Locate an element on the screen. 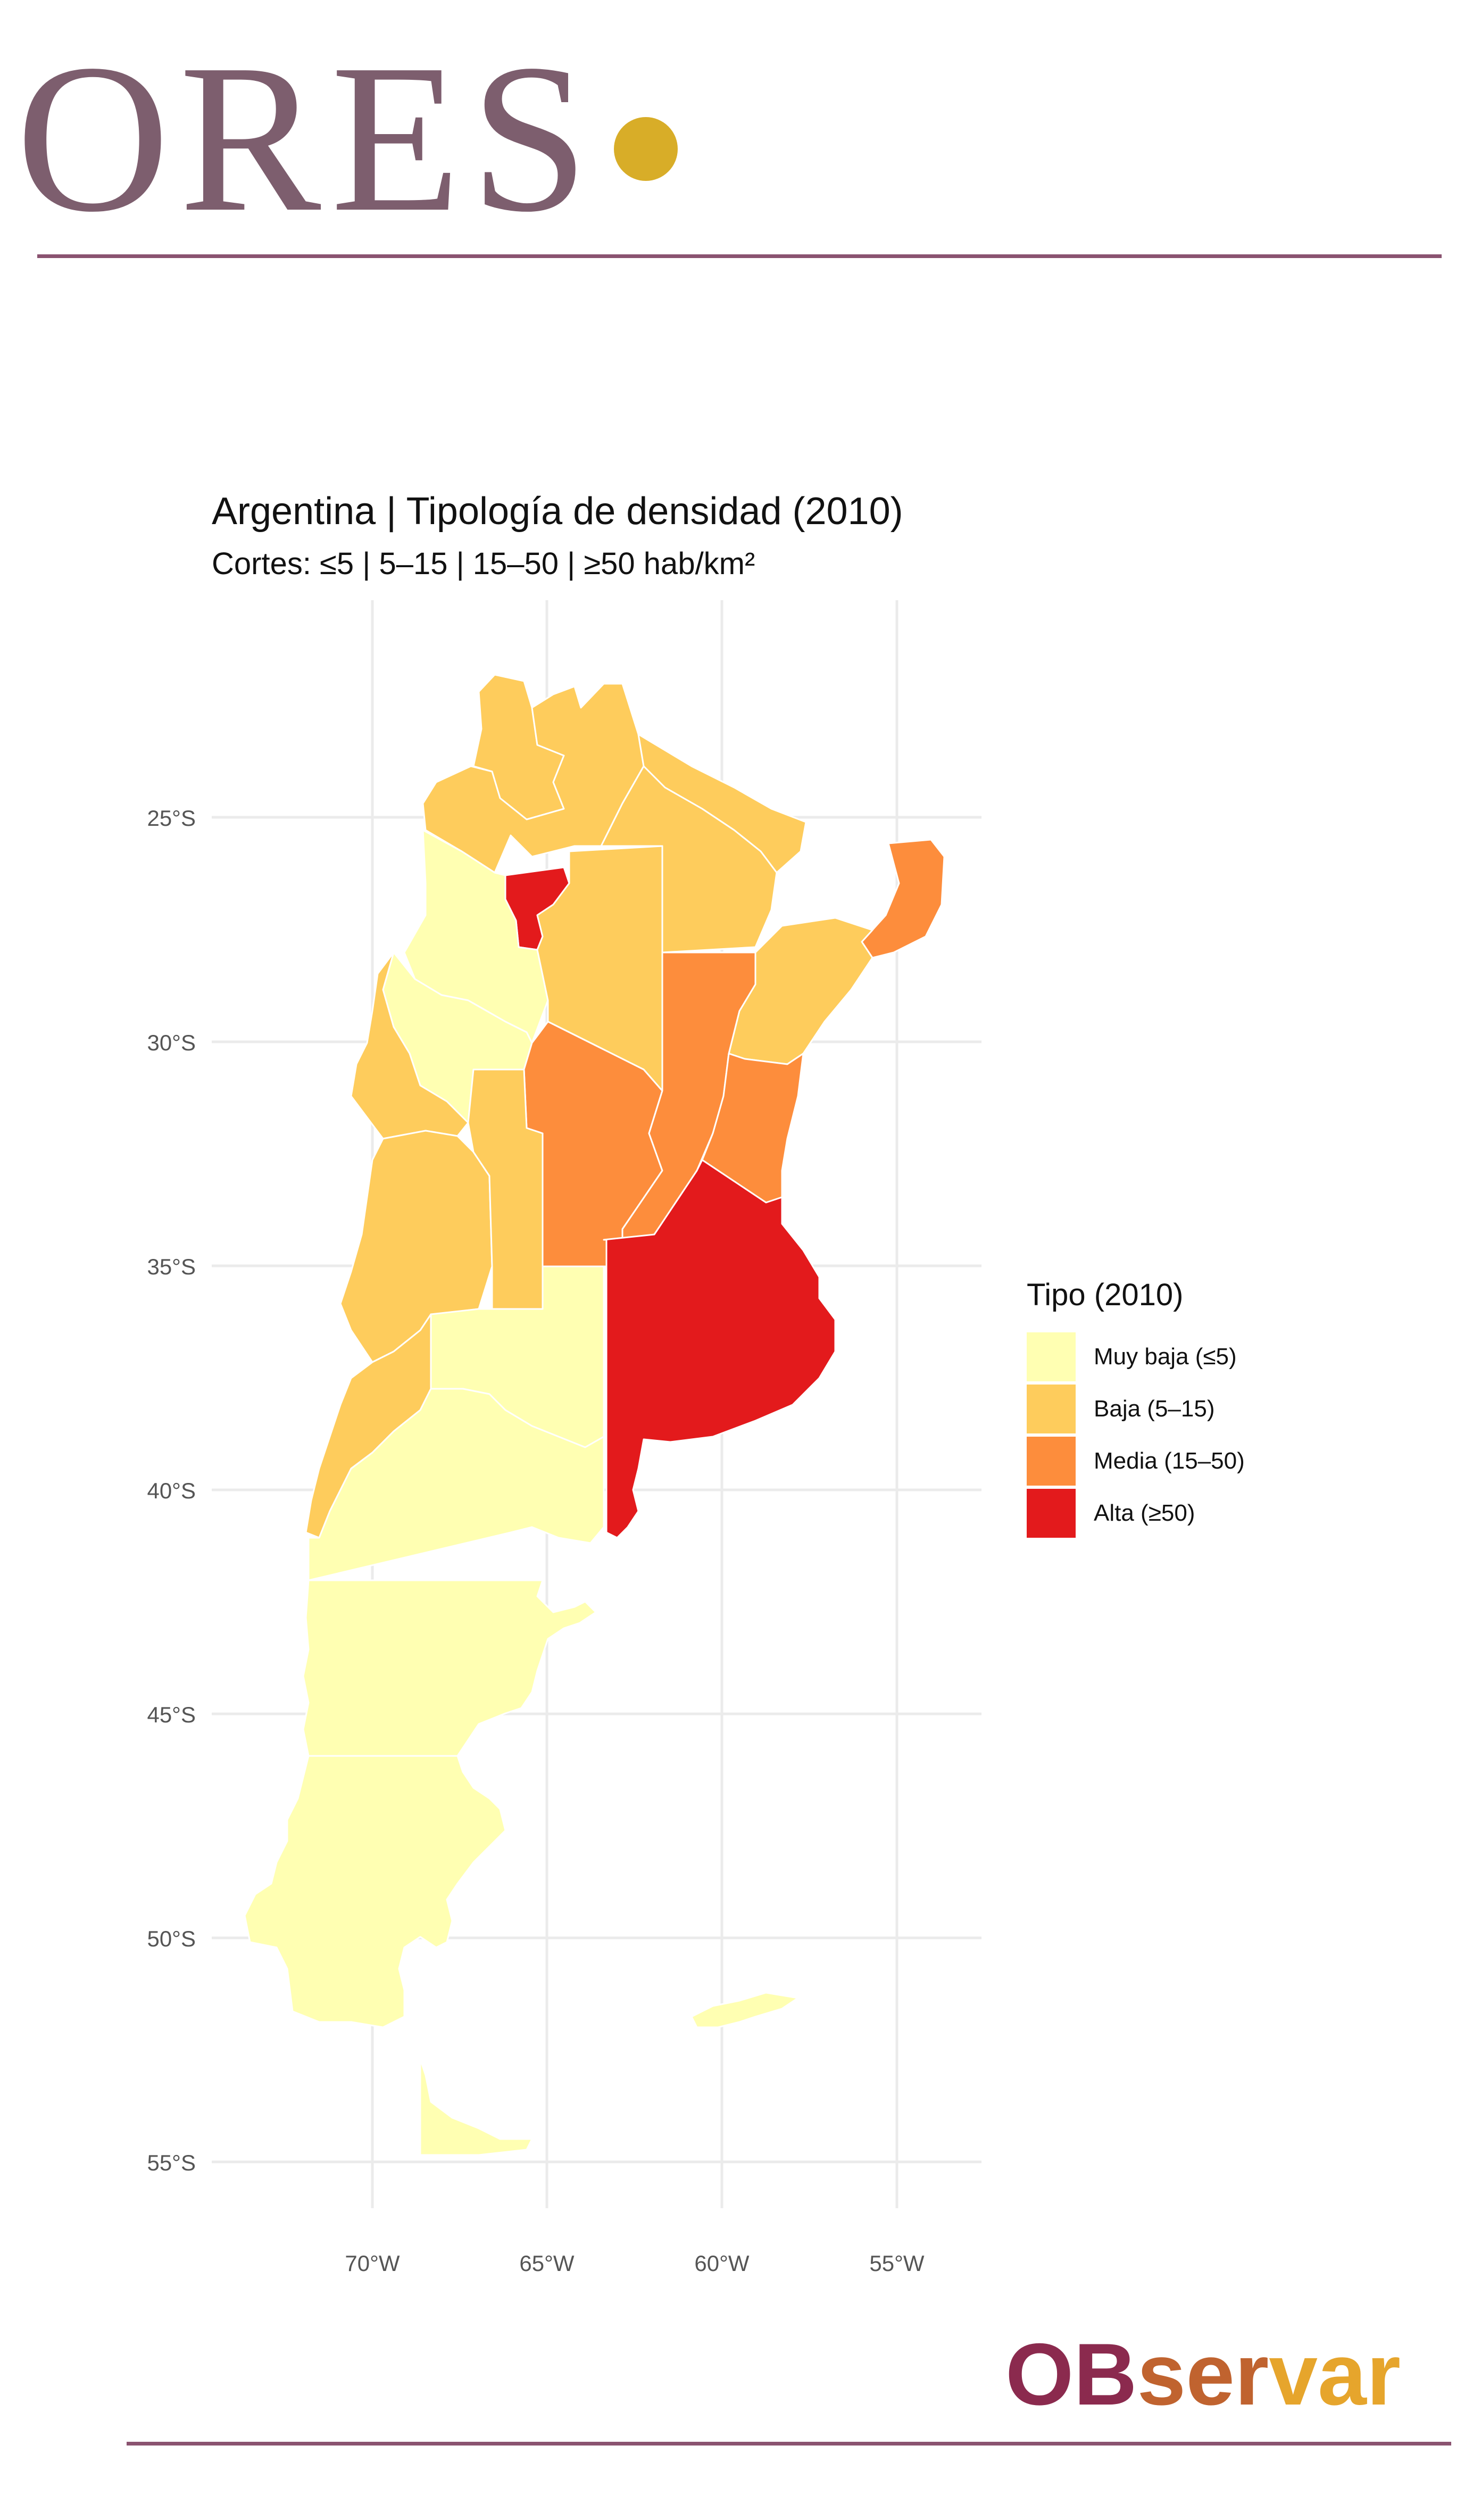  legend-item-muy-baja: Muy baja (≤5) is located at coordinates (1136, 1357).